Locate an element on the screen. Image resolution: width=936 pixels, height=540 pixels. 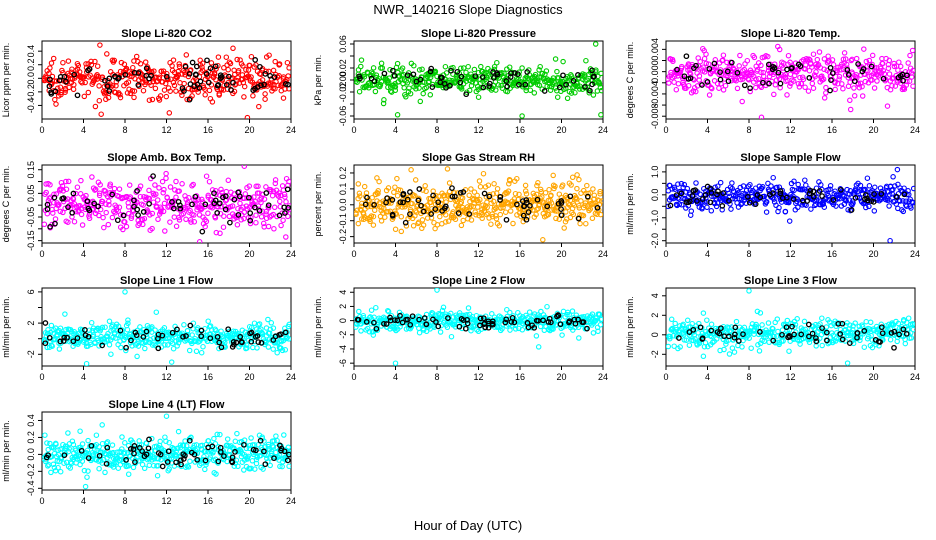
x-tick-label: 12 is located at coordinates (478, 130).